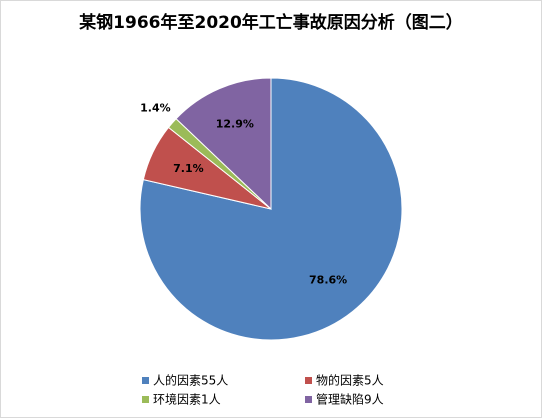 The image size is (542, 418). What do you see at coordinates (328, 280) in the screenshot?
I see `data-label: 78.6%` at bounding box center [328, 280].